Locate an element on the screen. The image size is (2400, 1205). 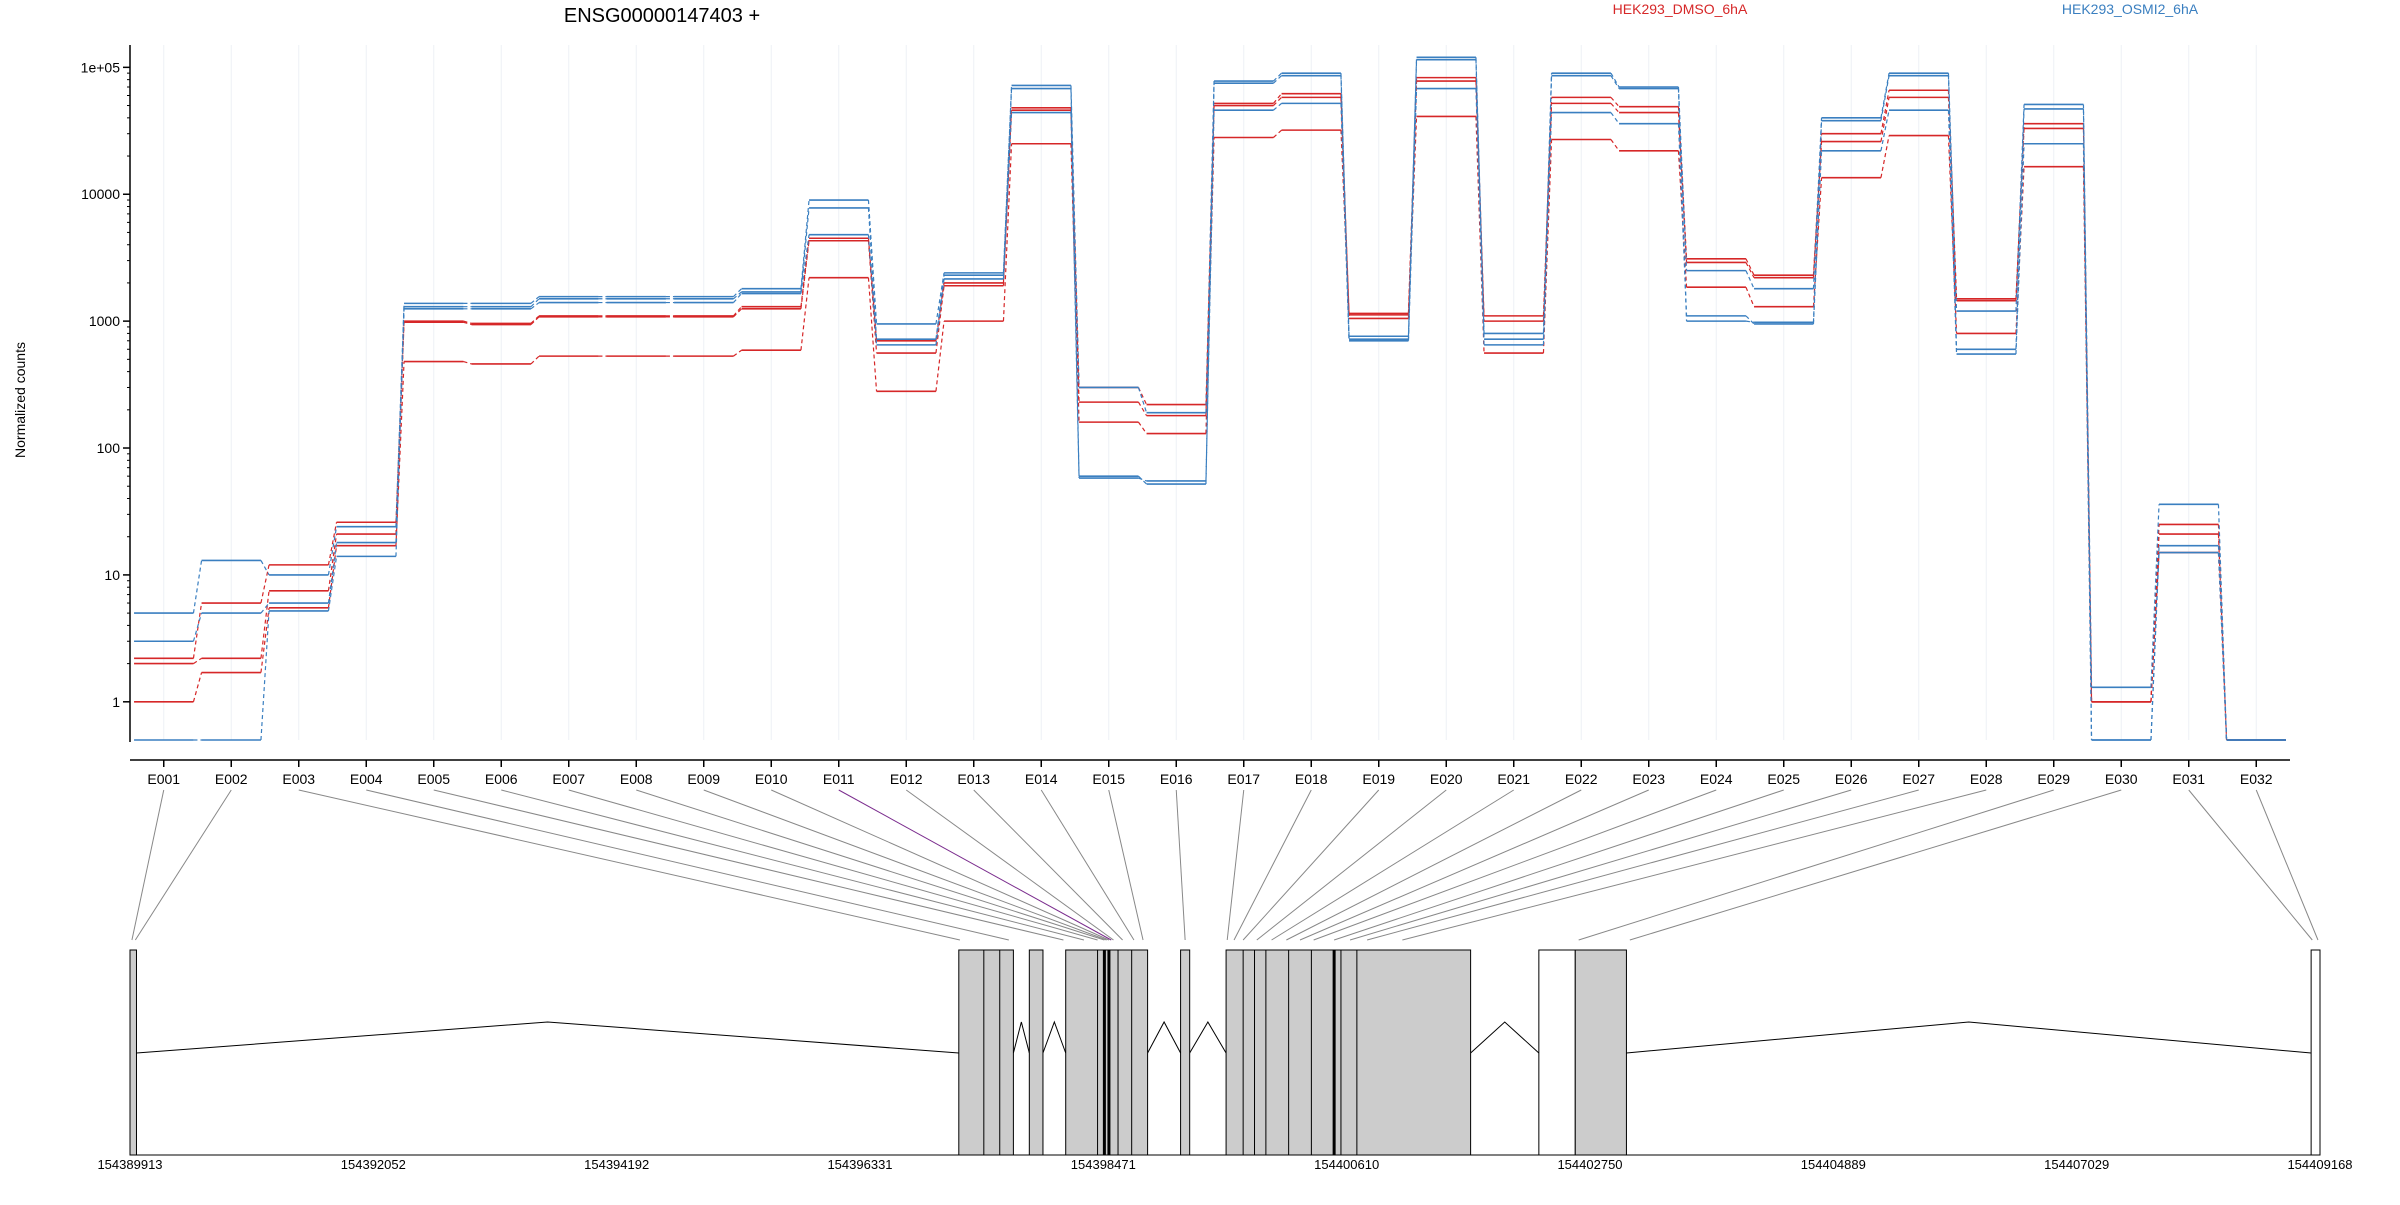
y-tick-label: 1e+05 is located at coordinates (101, 67).